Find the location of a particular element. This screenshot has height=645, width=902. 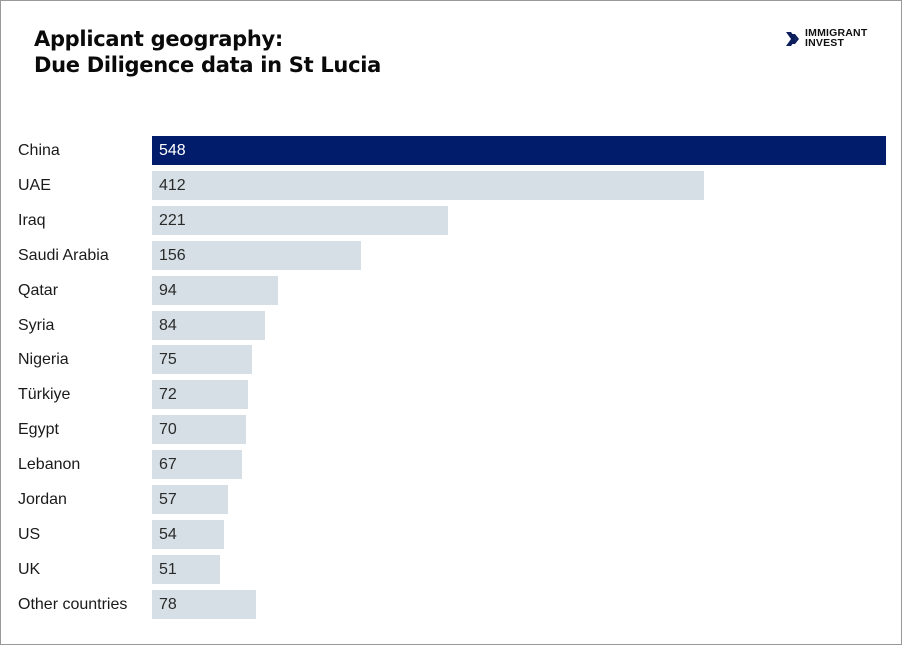

bar-row: UAE 412 is located at coordinates (451, 185).